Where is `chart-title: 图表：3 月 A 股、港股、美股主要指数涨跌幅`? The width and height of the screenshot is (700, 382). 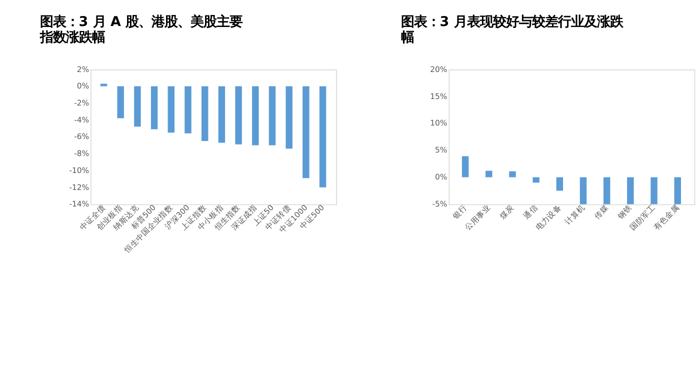
chart-title: 图表：3 月 A 股、港股、美股主要指数涨跌幅 is located at coordinates (140, 30).